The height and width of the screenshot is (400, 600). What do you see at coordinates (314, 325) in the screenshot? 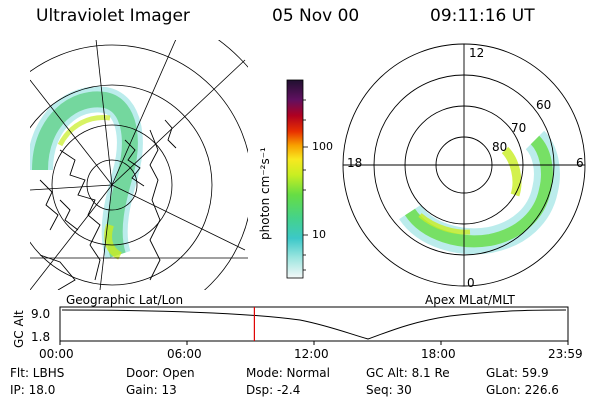
I see `altitude-plot` at bounding box center [314, 325].